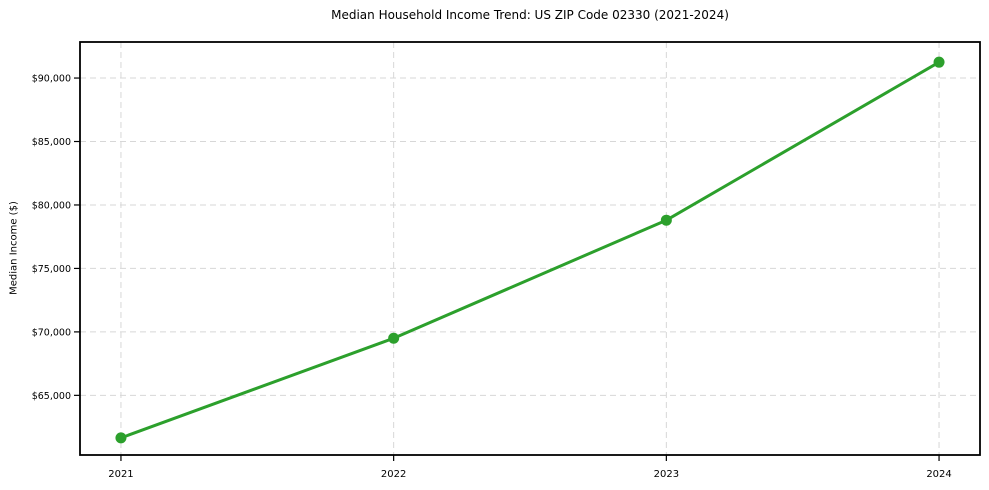 The image size is (989, 490). Describe the element at coordinates (51, 79) in the screenshot. I see `y-tick-label: $90,000` at that location.